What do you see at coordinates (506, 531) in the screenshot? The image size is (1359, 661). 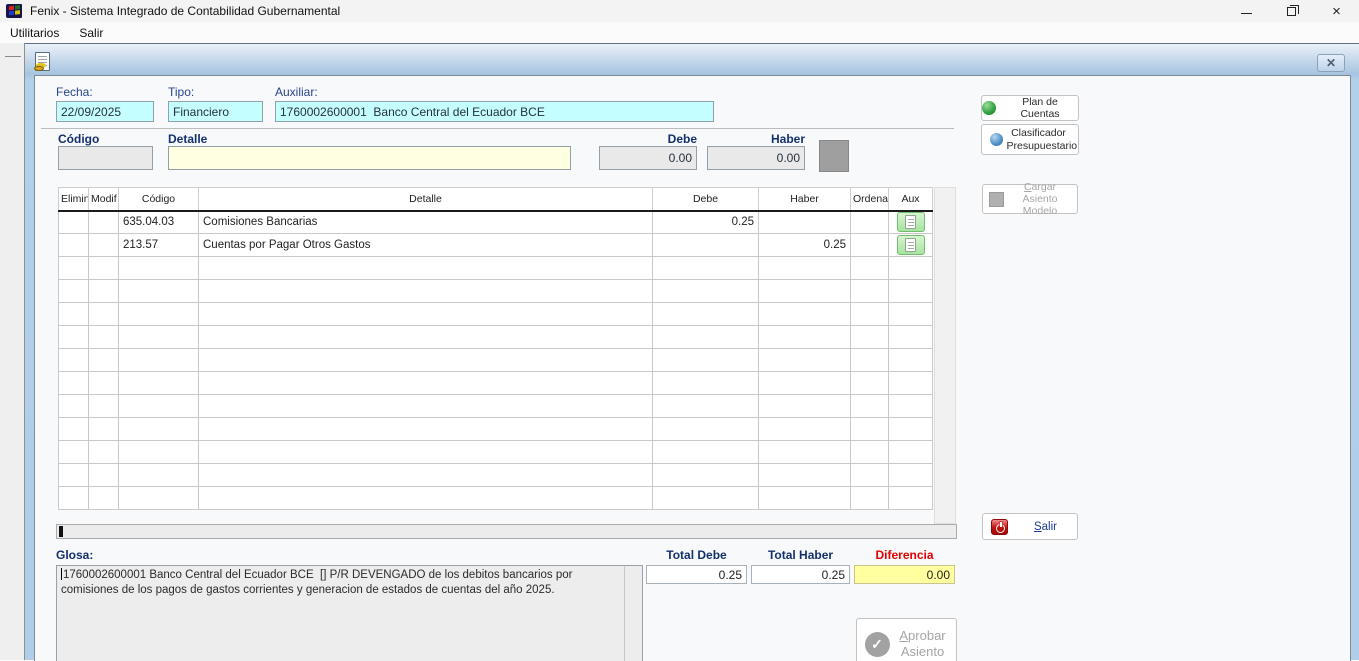 I see `grid-horizontal-scrollbar` at bounding box center [506, 531].